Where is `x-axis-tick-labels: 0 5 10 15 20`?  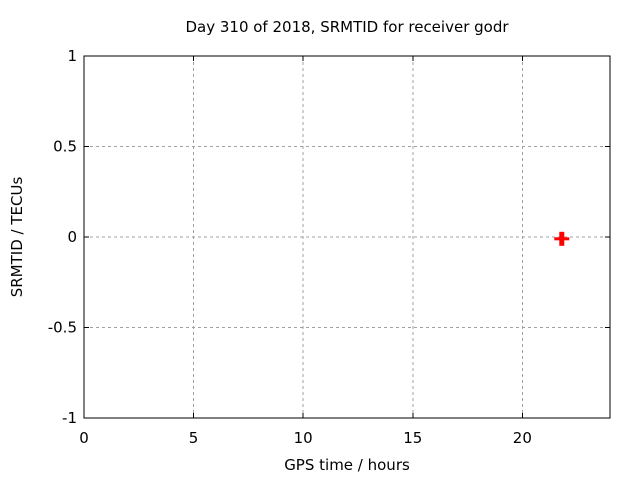
x-axis-tick-labels: 0 5 10 15 20 is located at coordinates (305, 438).